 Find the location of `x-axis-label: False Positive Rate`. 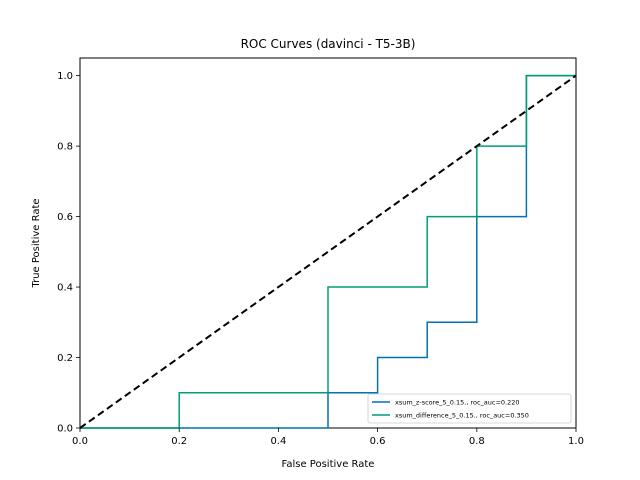

x-axis-label: False Positive Rate is located at coordinates (328, 464).